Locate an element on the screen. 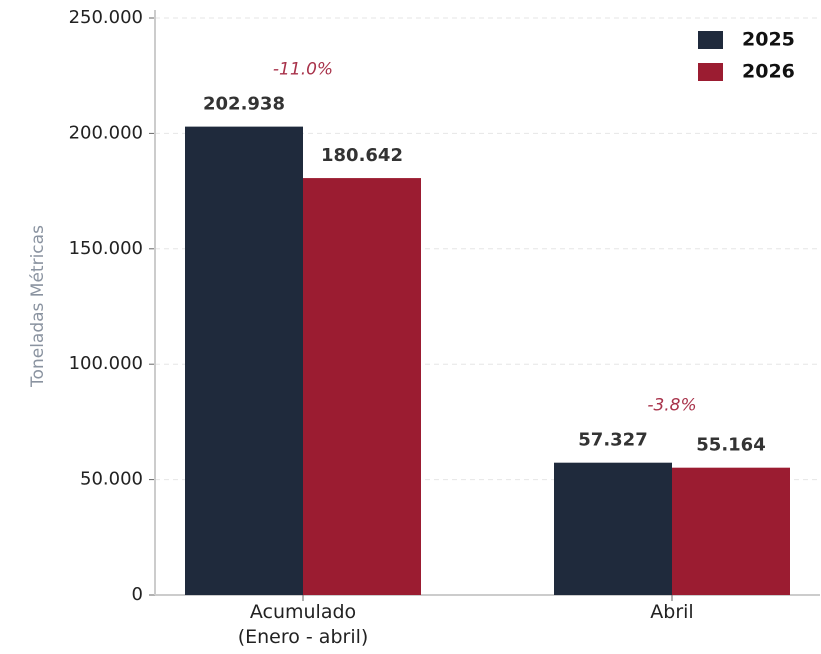 Image resolution: width=821 pixels, height=654 pixels. change-label: -11.0% is located at coordinates (303, 70).